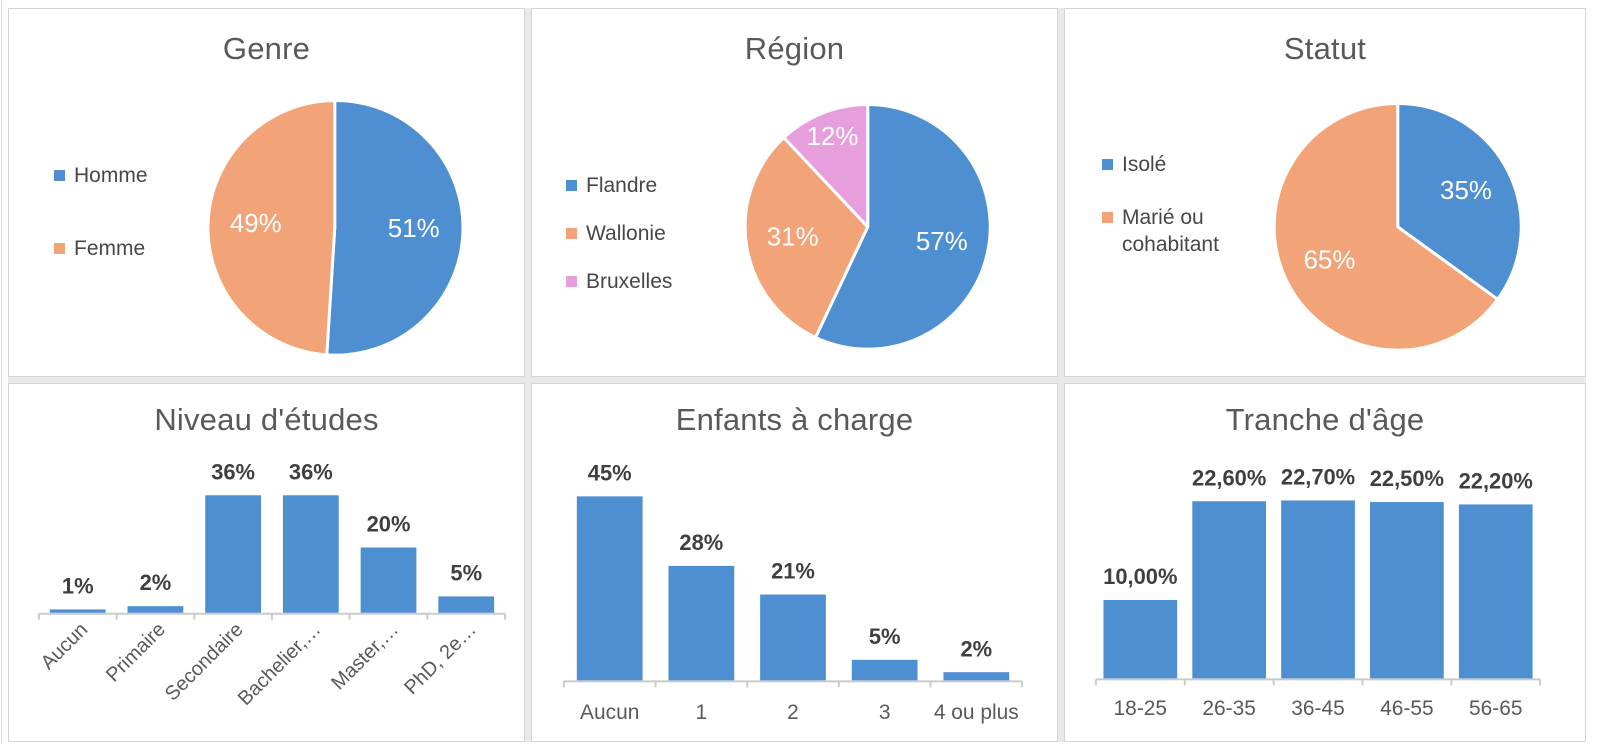 This screenshot has width=1600, height=750. Describe the element at coordinates (466, 604) in the screenshot. I see `bar-phd-2e-` at that location.